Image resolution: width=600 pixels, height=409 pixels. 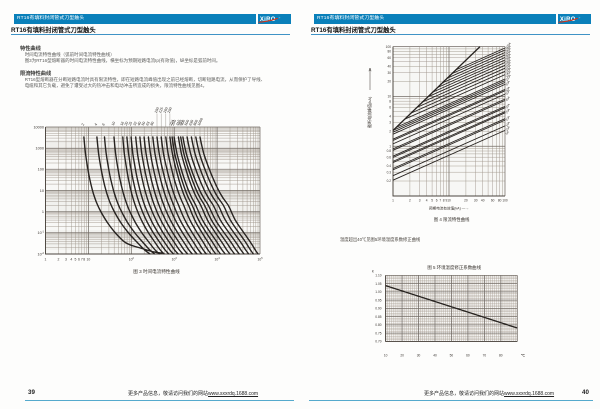 I want to click on svg-text: 160, so click(x=166, y=110).